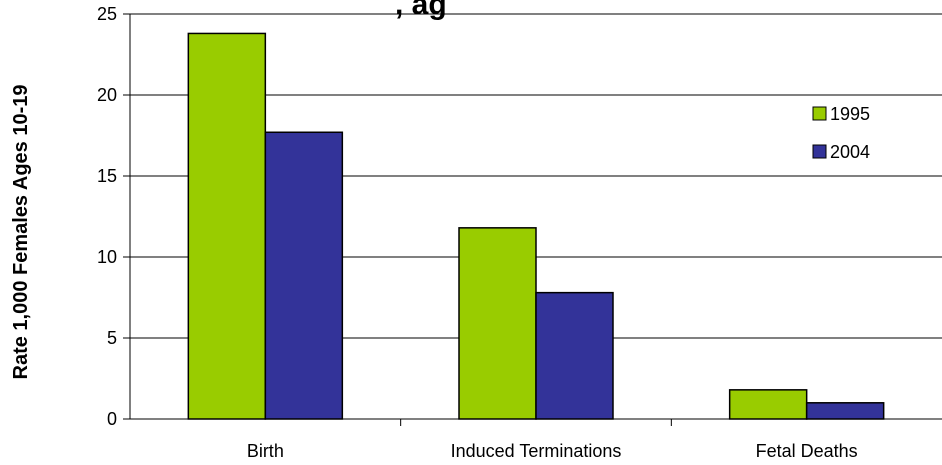 The image size is (942, 465). Describe the element at coordinates (112, 338) in the screenshot. I see `y-tick-label: 5` at that location.